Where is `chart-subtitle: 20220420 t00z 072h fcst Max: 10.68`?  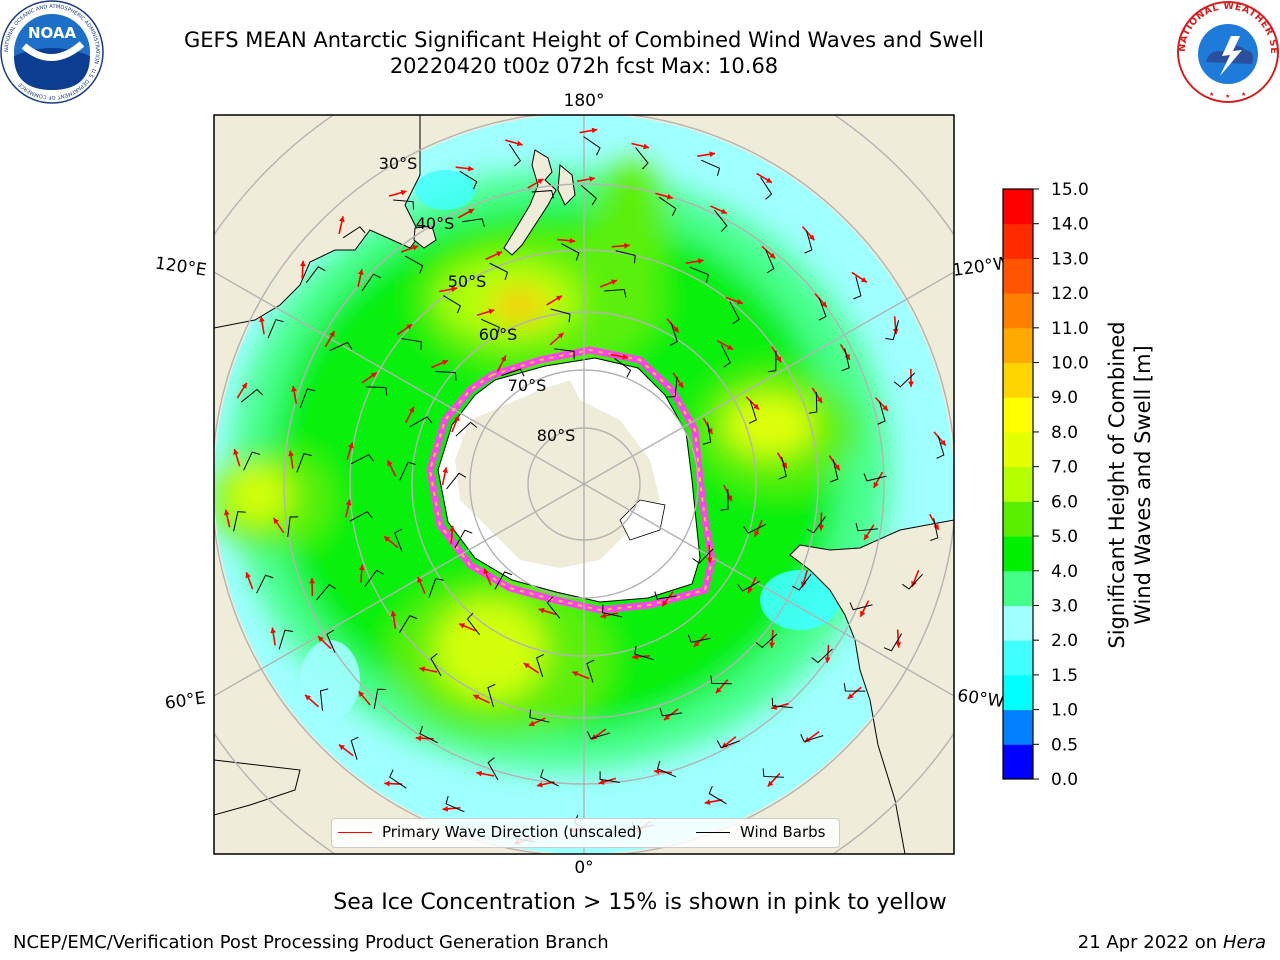 chart-subtitle: 20220420 t00z 072h fcst Max: 10.68 is located at coordinates (584, 66).